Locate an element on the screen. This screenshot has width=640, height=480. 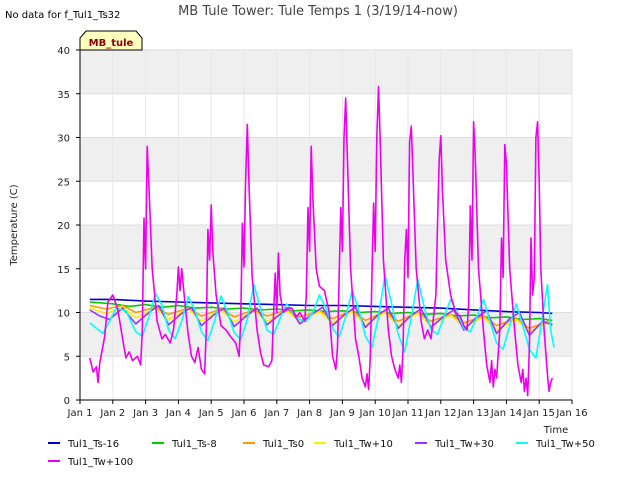
legend-item: Tul1_Tw+30 is located at coordinates (454, 444).